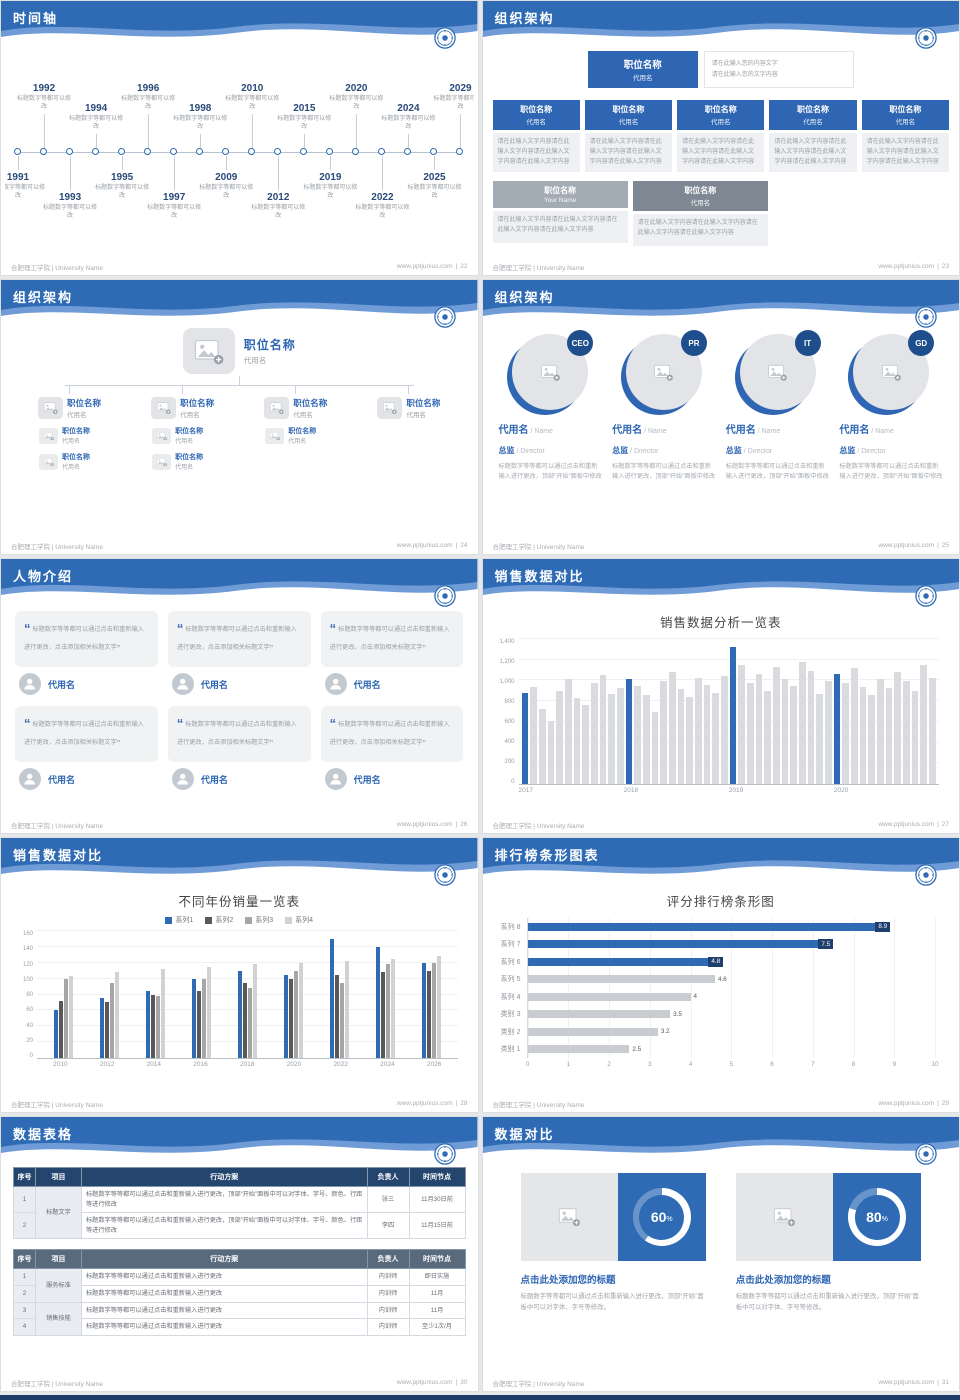 The height and width of the screenshot is (1400, 960). What do you see at coordinates (926, 1154) in the screenshot?
I see `school-logo` at bounding box center [926, 1154].